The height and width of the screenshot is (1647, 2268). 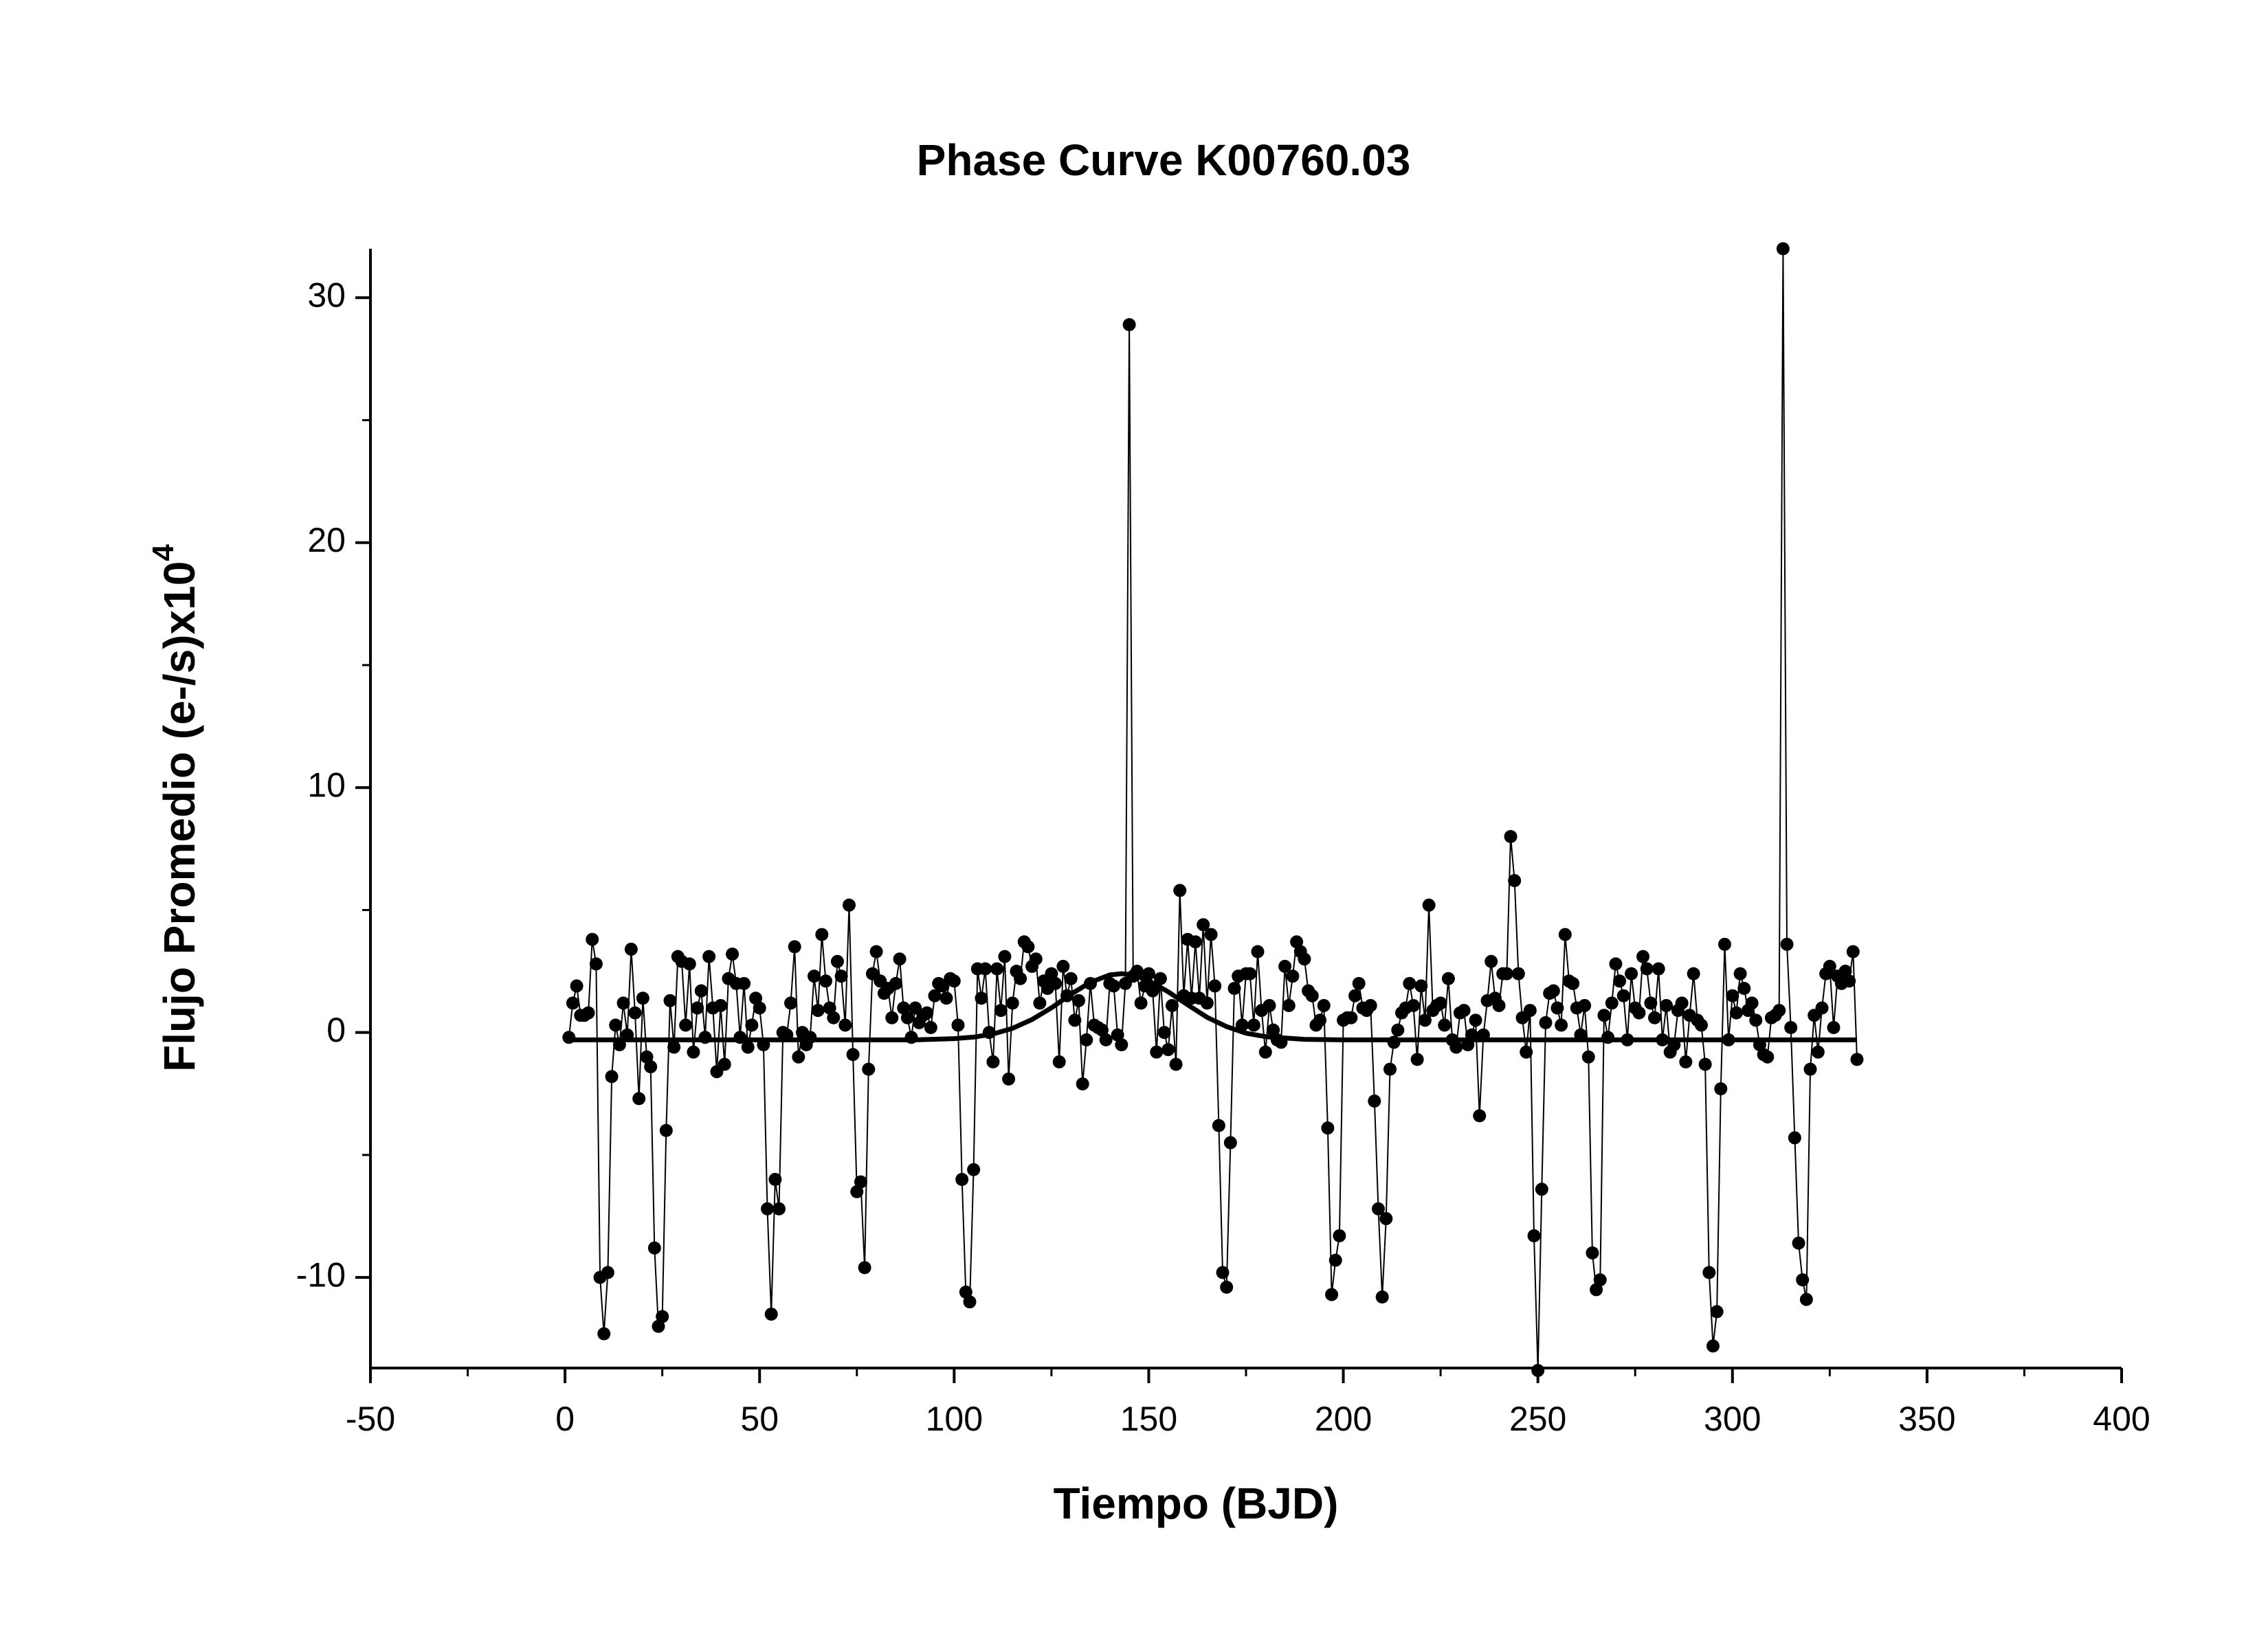 I want to click on y-tick-label: -10, so click(x=321, y=1274).